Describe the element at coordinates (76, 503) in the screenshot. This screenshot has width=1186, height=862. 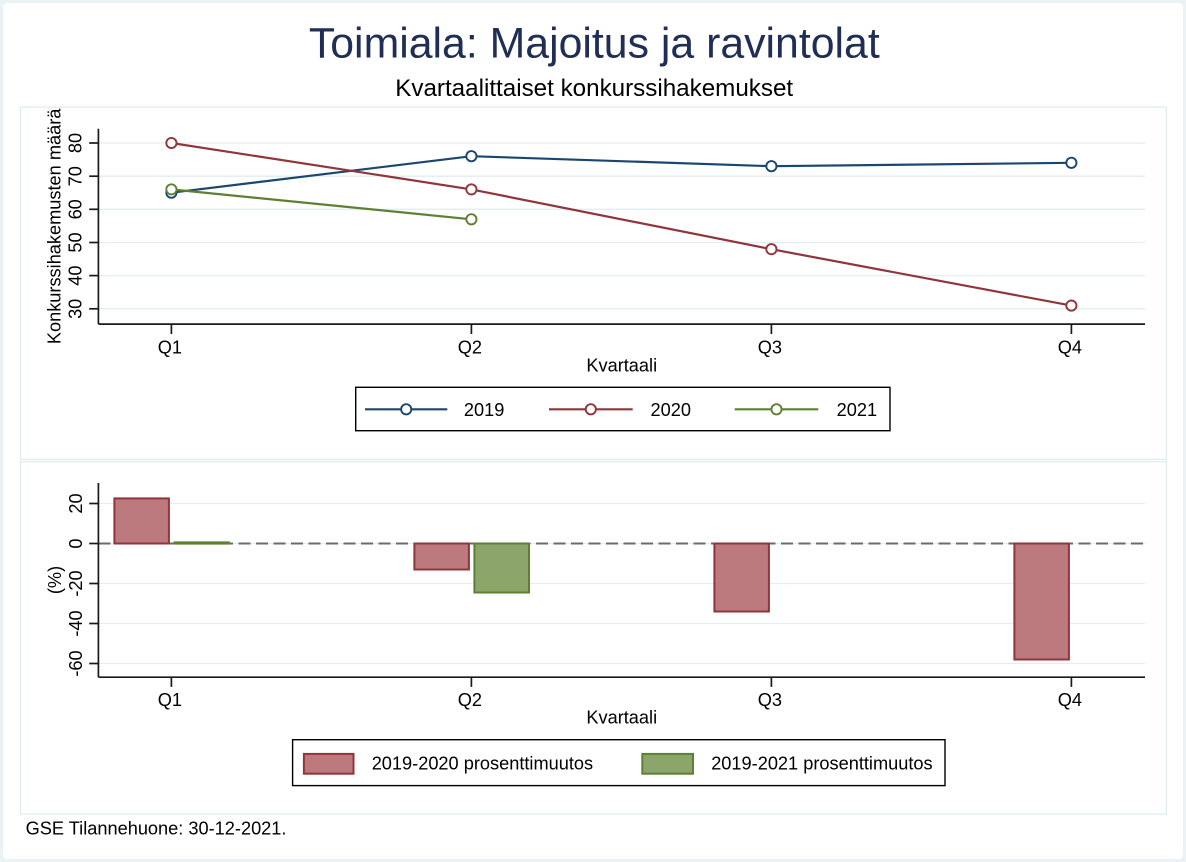
I see `svg-text: 20` at that location.